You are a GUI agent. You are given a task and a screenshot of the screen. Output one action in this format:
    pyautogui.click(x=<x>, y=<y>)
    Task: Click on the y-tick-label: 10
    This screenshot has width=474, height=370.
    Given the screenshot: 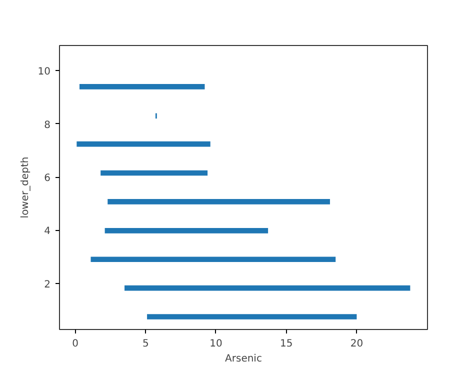 What is the action you would take?
    pyautogui.click(x=44, y=72)
    